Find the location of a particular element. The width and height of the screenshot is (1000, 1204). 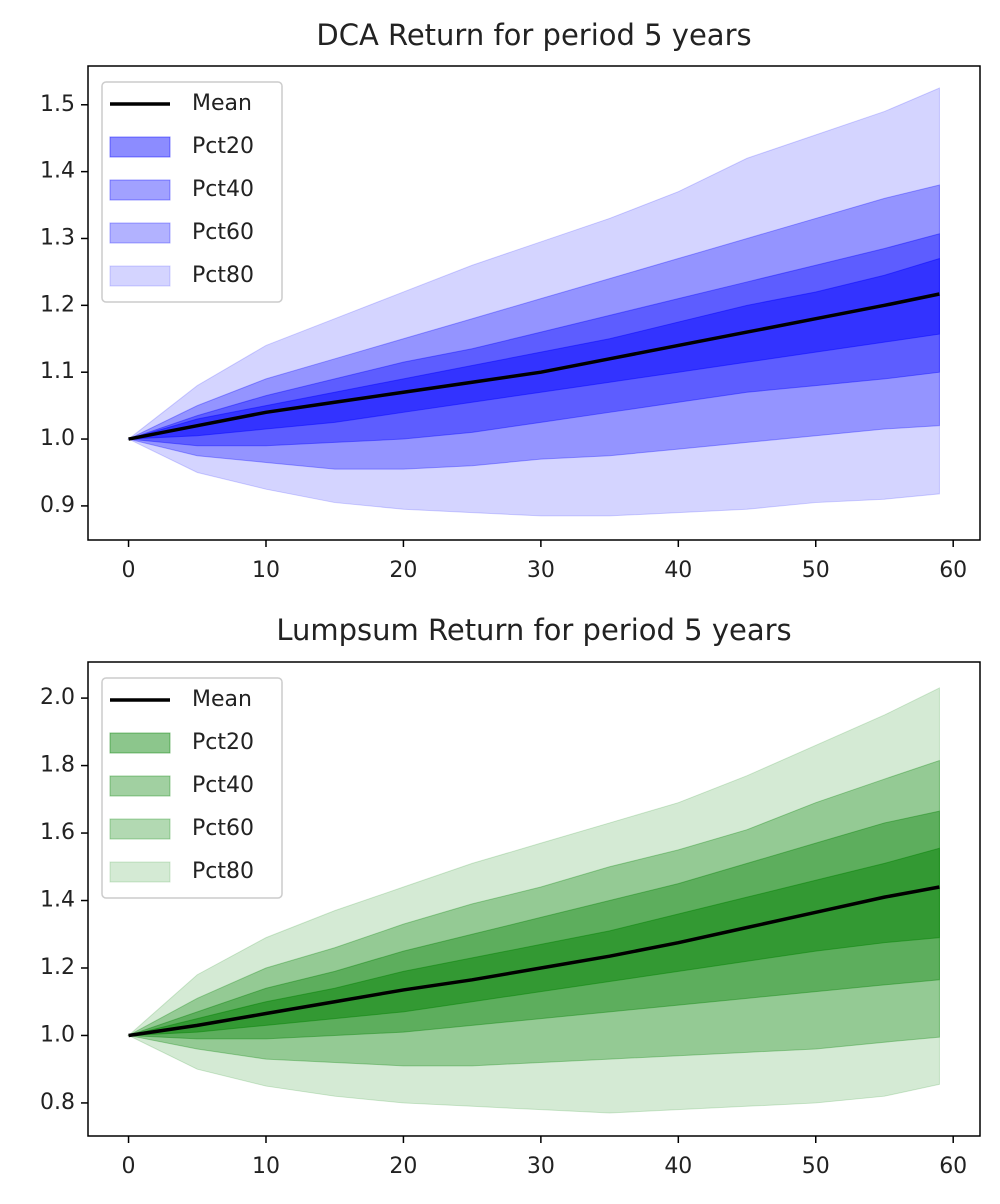

chart-title: Lumpsum Return for period 5 years is located at coordinates (533, 630).